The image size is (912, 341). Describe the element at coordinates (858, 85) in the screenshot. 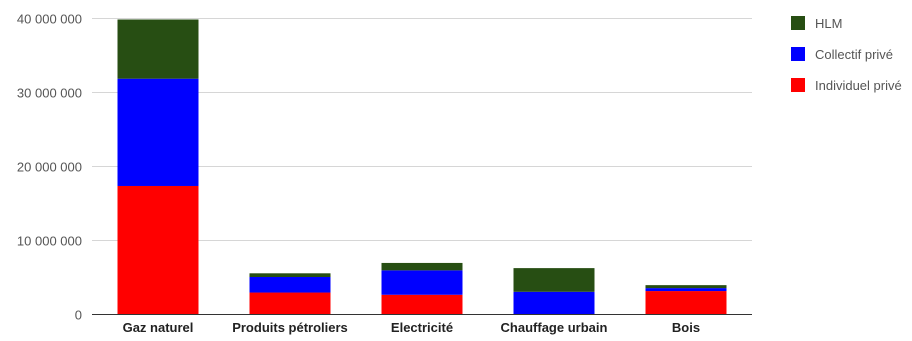

I see `legend-label: Individuel privé` at that location.